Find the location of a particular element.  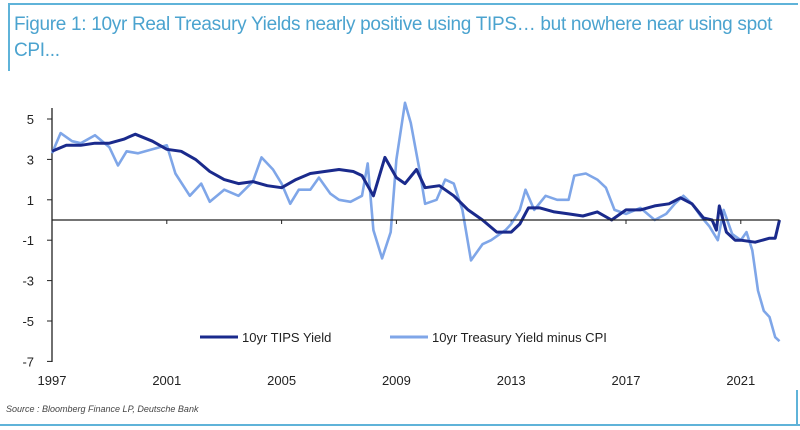

x-tick-label: 2017 is located at coordinates (626, 380).